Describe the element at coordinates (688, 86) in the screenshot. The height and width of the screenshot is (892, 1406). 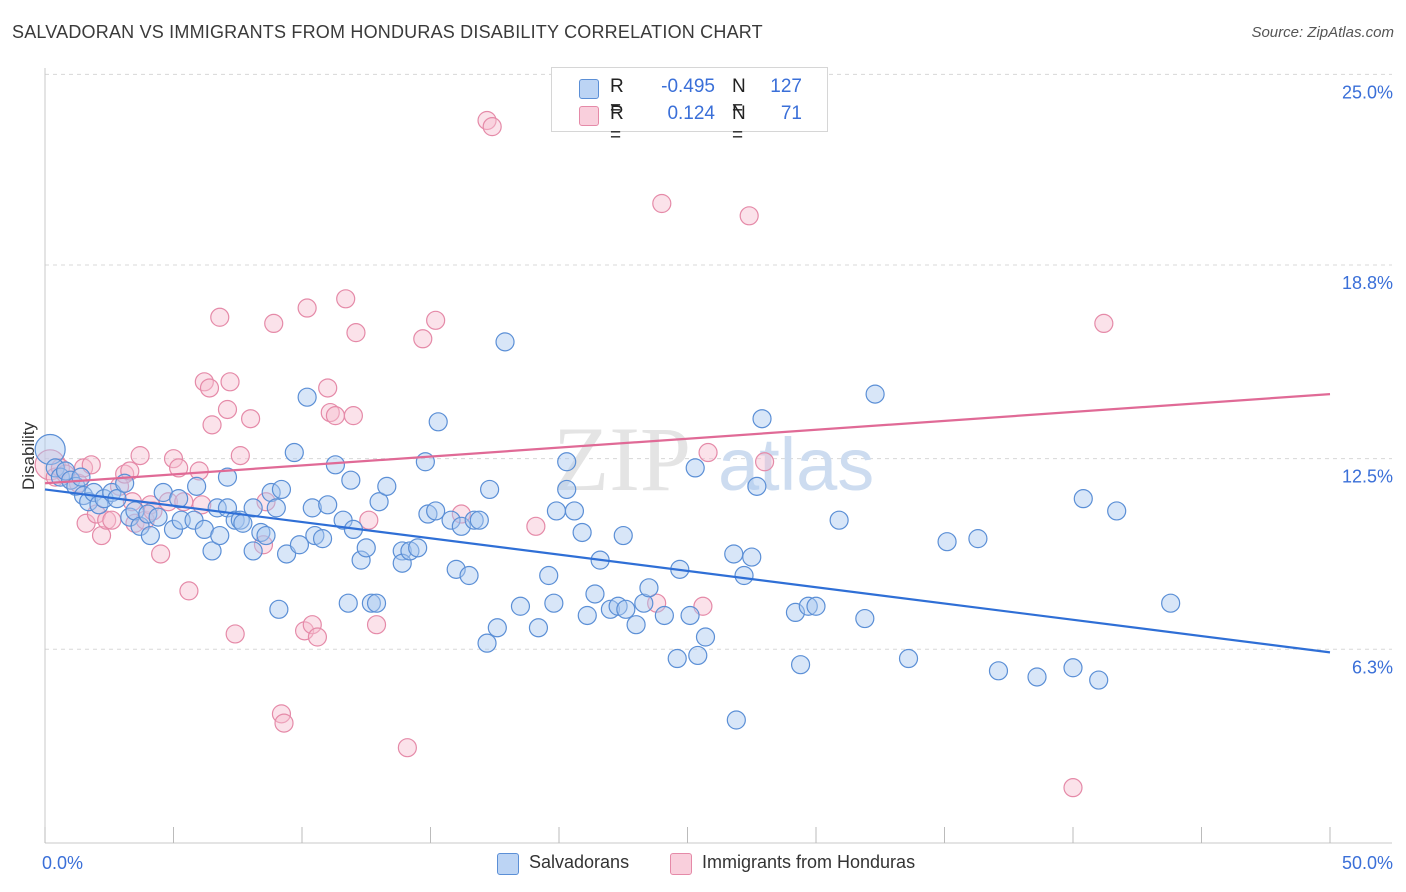
I see `legend-r-value: -0.495` at that location.